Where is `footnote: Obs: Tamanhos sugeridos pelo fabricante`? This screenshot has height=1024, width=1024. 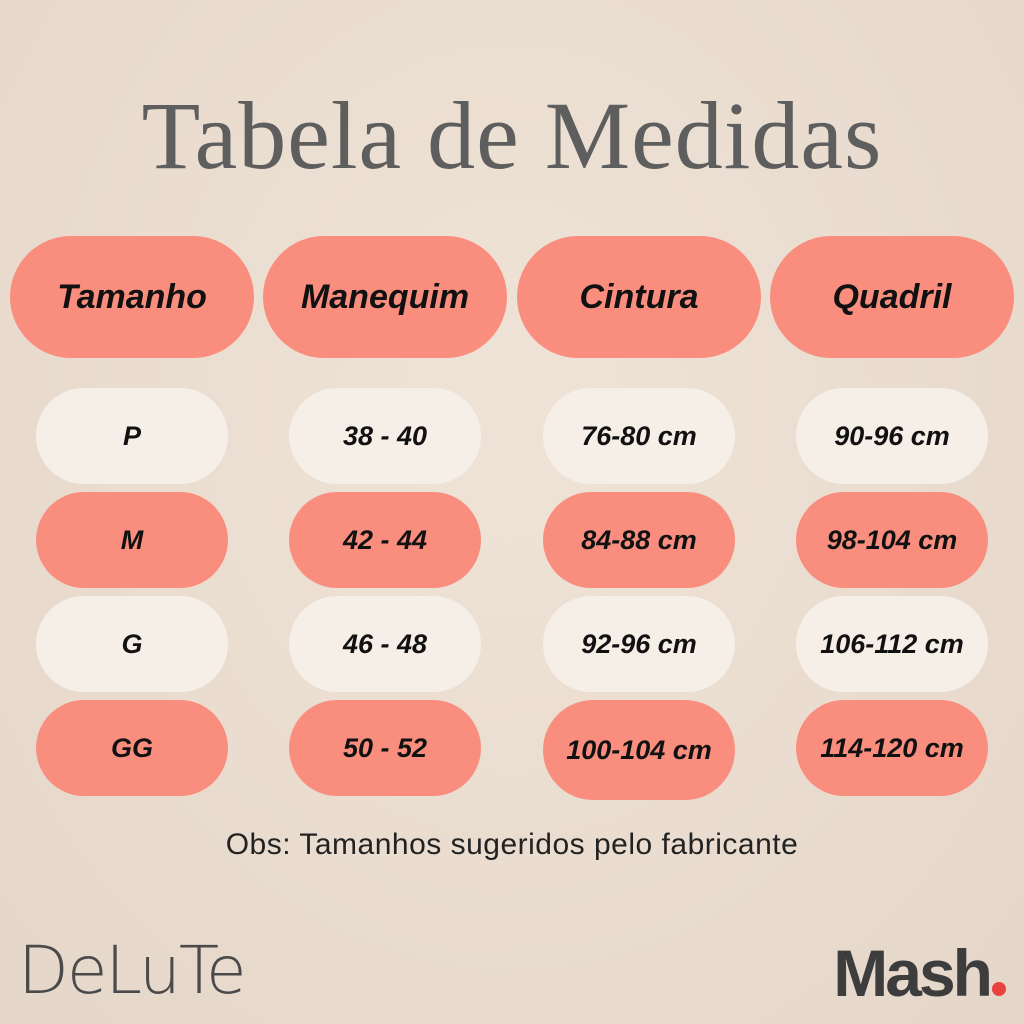
footnote: Obs: Tamanhos sugeridos pelo fabricante is located at coordinates (512, 844).